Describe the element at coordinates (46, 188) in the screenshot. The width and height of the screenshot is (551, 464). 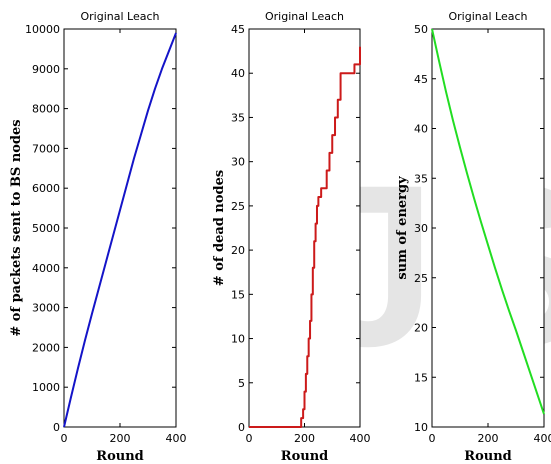
I see `y-tick-label: 6000` at that location.